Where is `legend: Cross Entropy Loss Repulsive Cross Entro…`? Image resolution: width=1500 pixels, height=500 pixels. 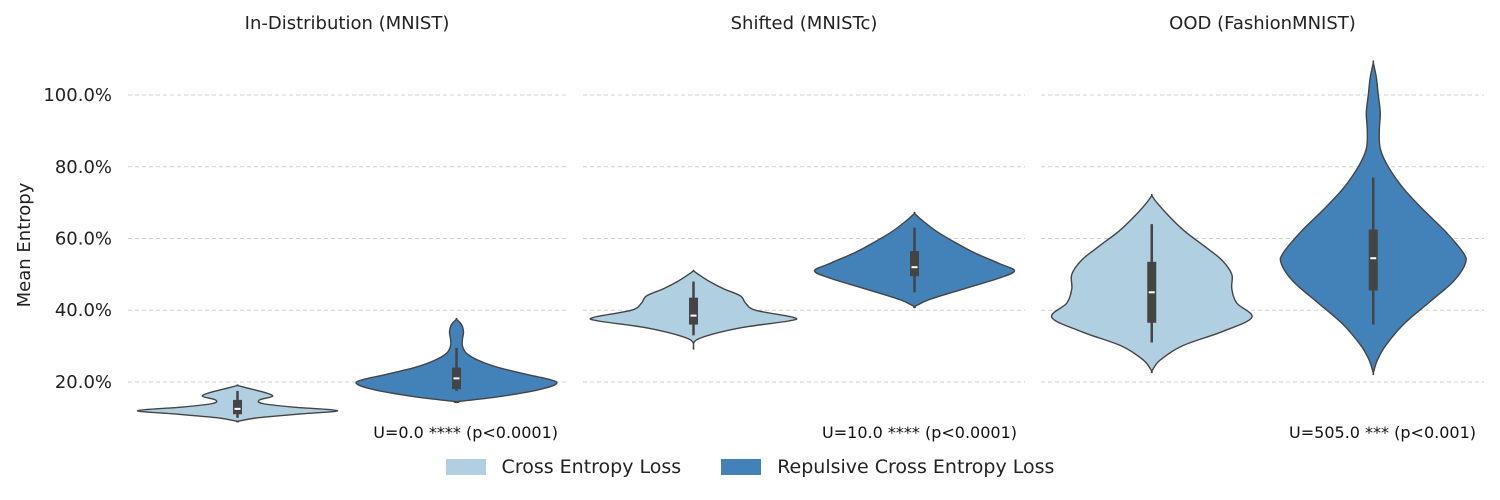 legend: Cross Entropy Loss Repulsive Cross Entro… is located at coordinates (750, 467).